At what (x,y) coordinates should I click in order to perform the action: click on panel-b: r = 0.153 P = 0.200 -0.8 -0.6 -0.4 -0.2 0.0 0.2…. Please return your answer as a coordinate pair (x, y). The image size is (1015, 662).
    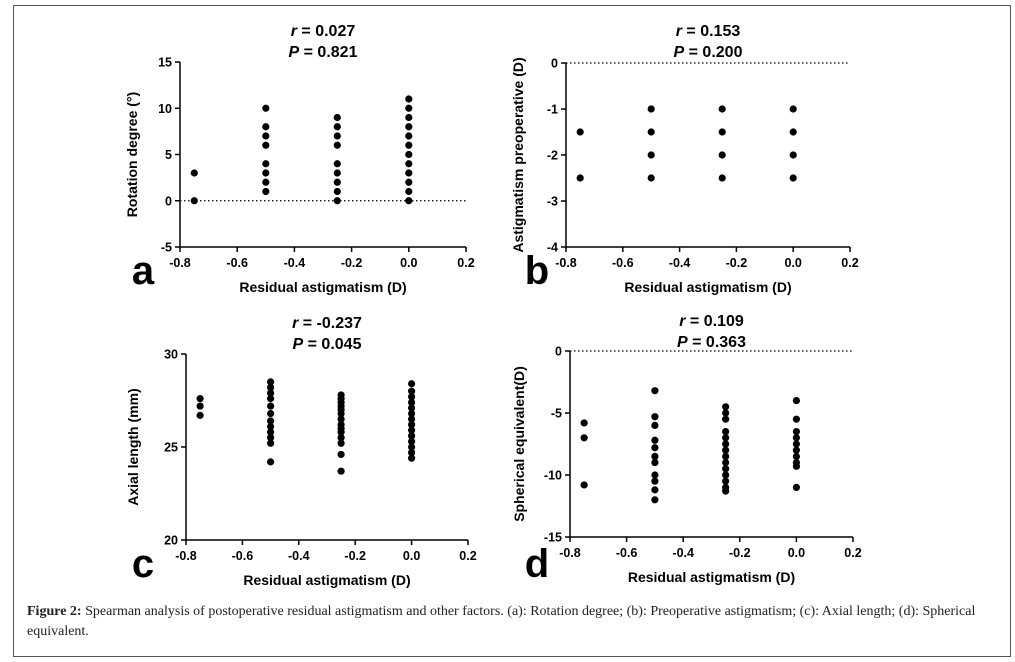
    Looking at the image, I should click on (684, 159).